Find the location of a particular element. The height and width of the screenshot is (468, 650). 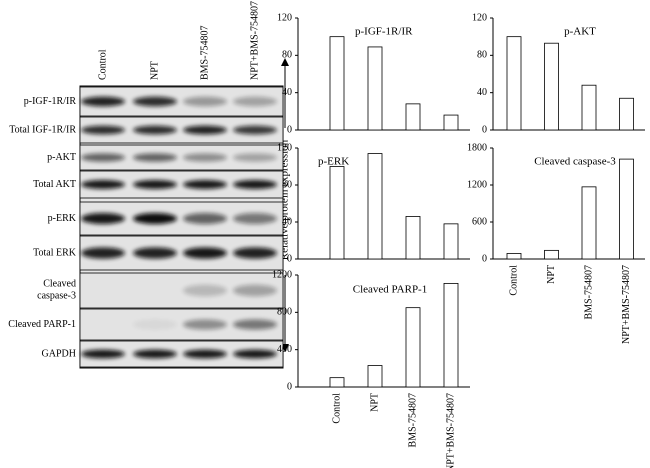

blot-row-label: Total IGF-1R/IR is located at coordinates (42, 129).